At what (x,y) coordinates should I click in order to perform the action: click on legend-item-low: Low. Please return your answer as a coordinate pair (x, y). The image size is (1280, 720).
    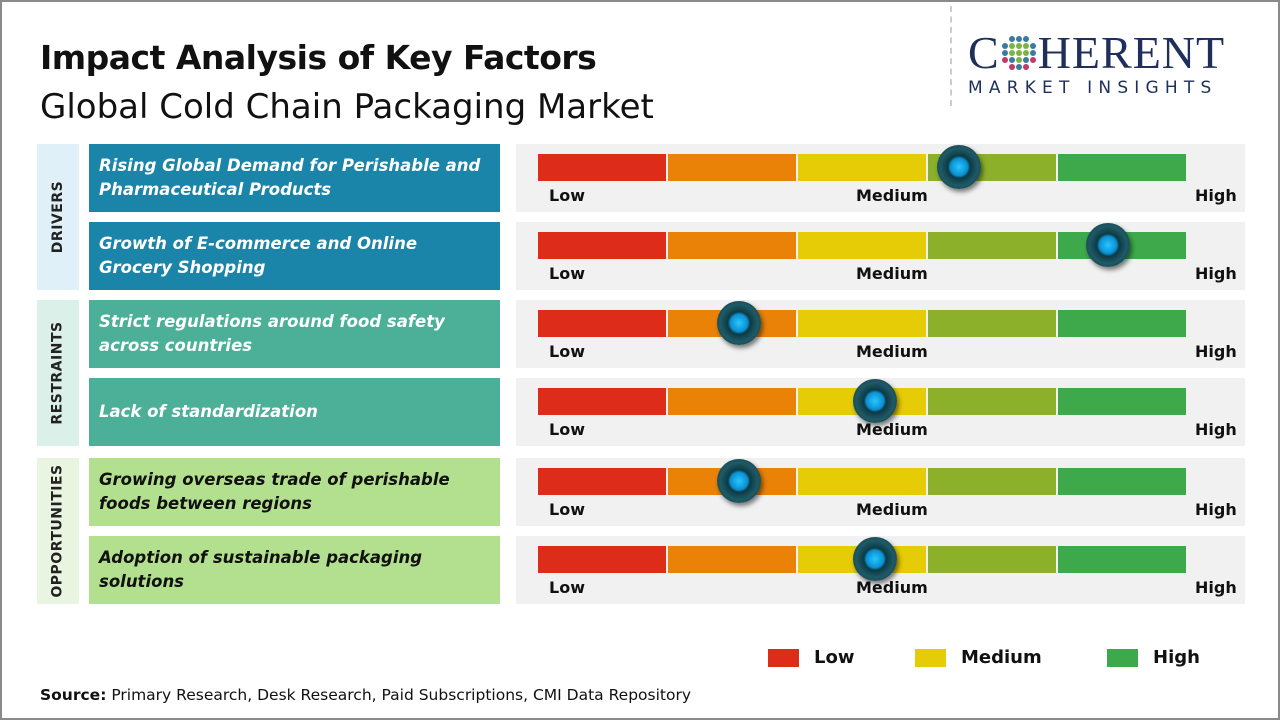
    Looking at the image, I should click on (811, 657).